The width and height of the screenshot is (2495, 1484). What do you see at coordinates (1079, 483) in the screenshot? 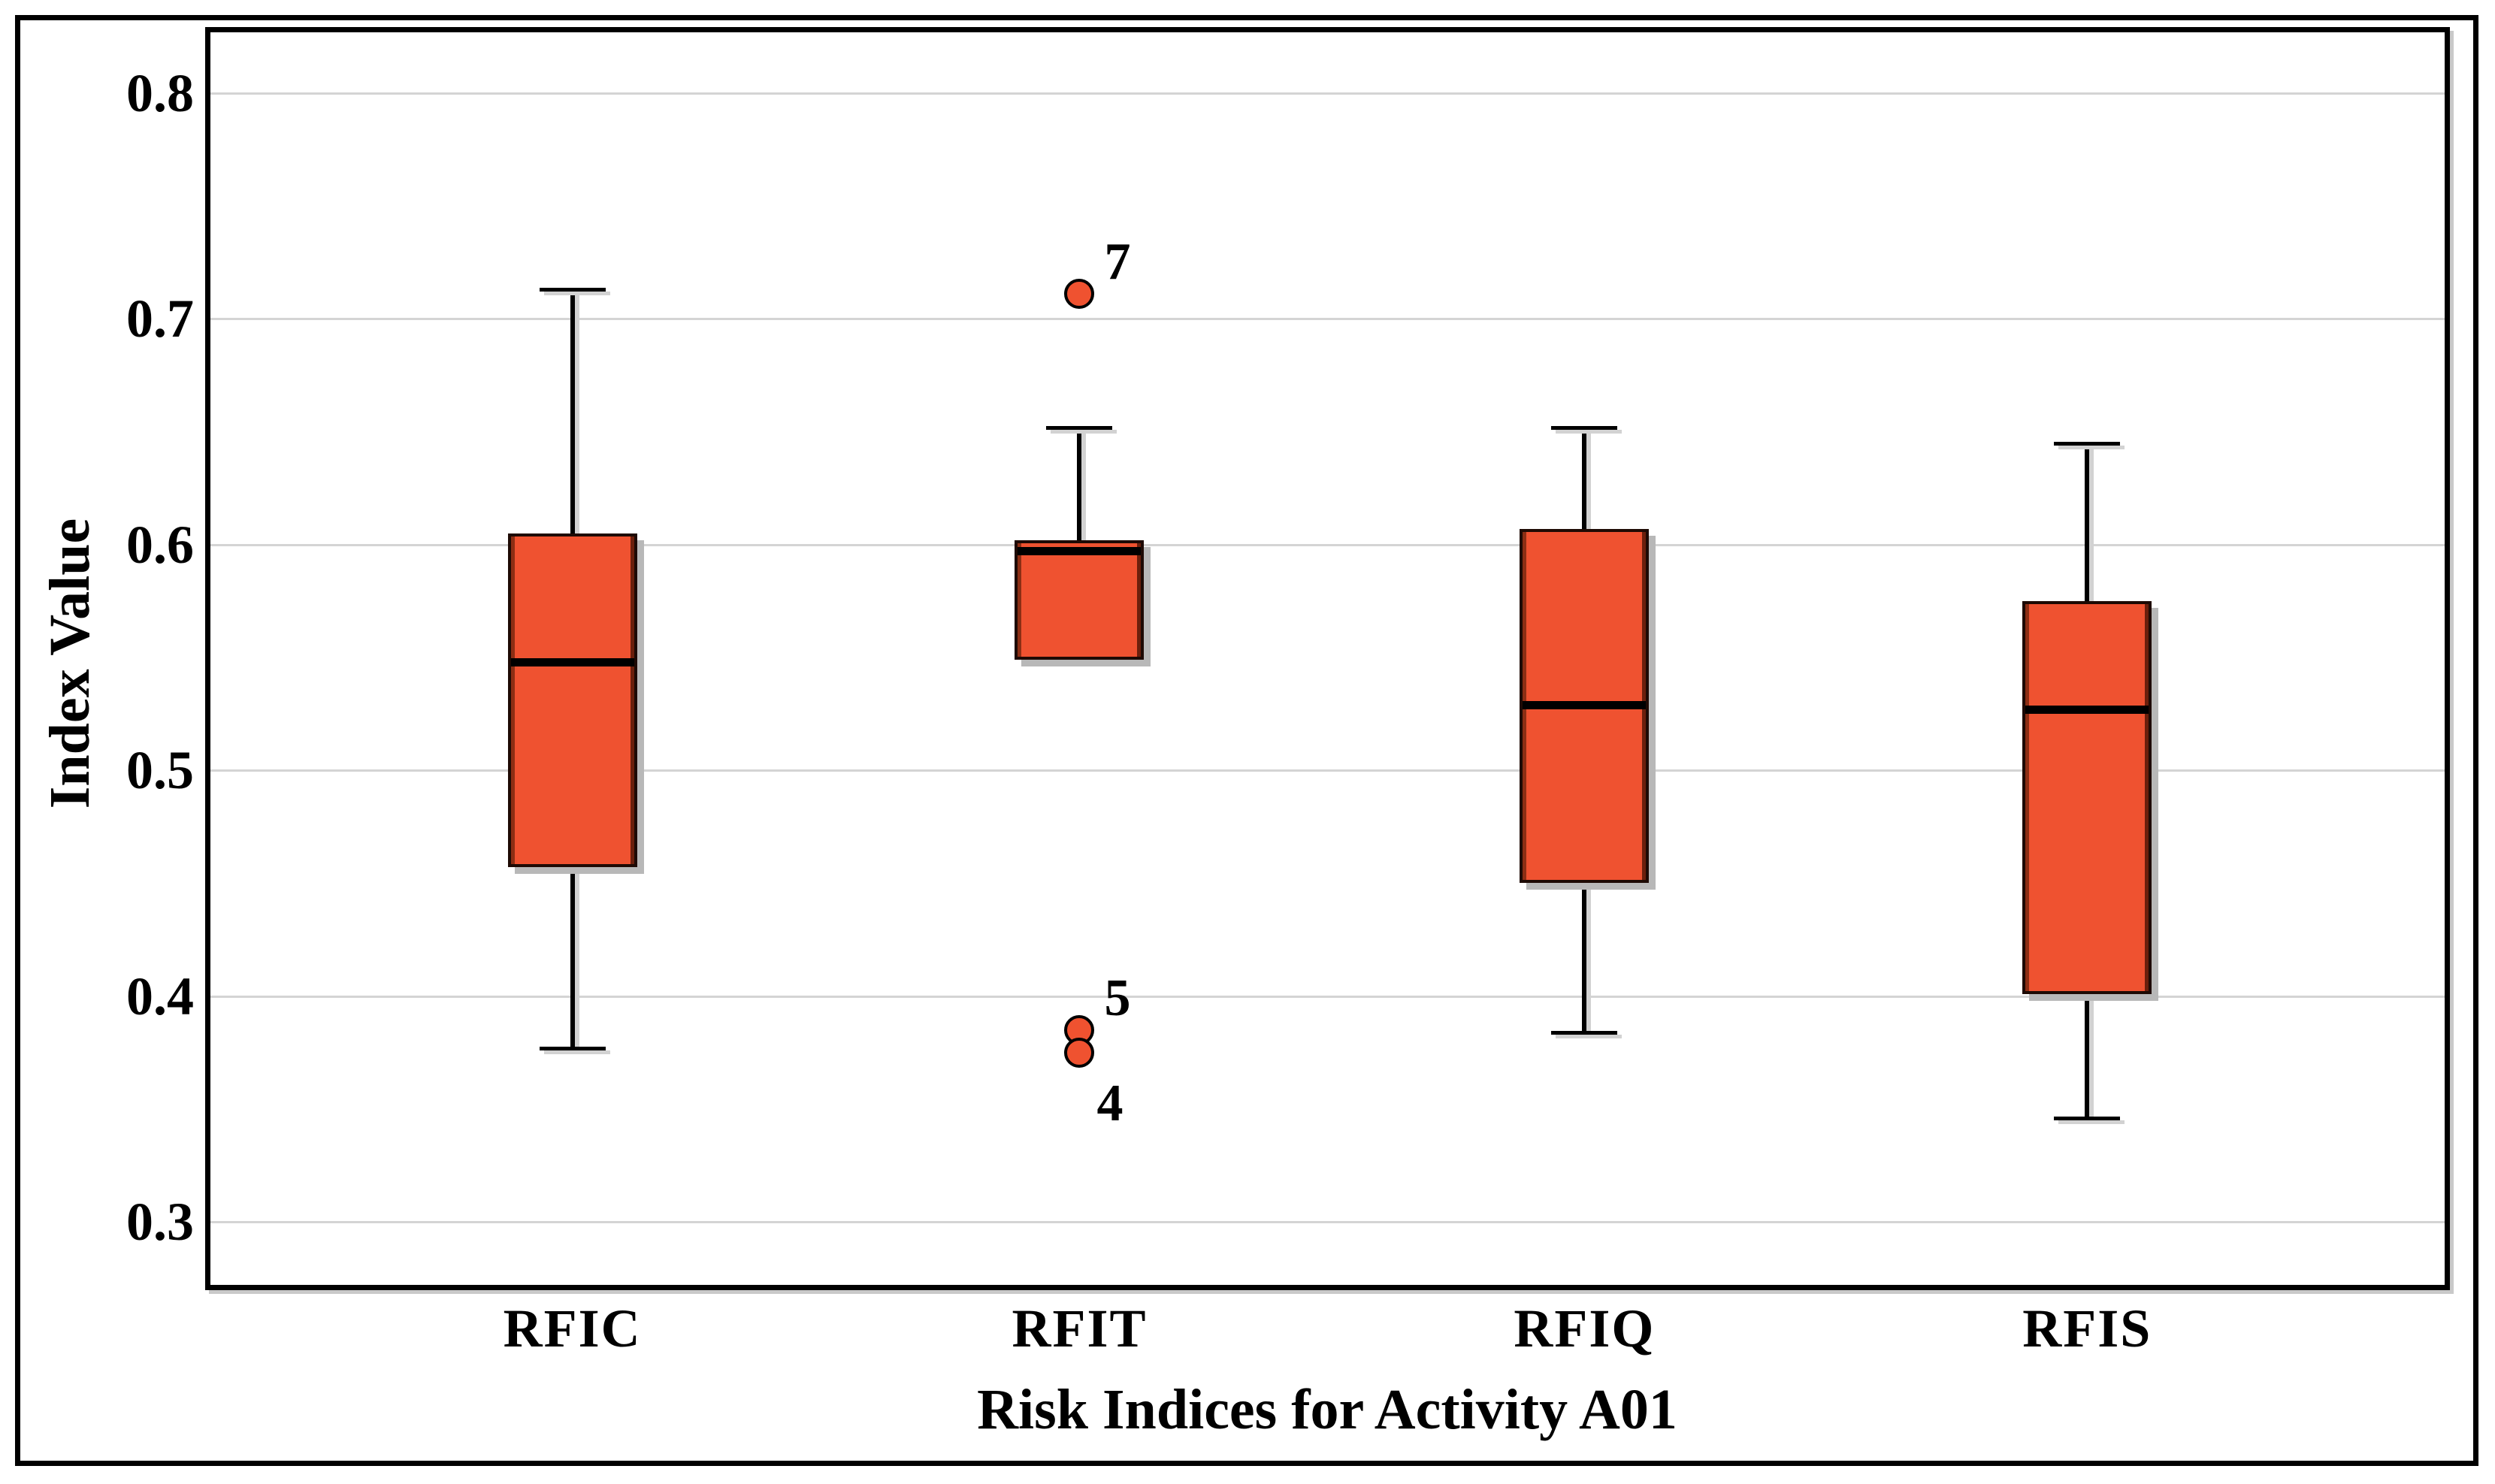
I see `whisker-upper-rfit` at bounding box center [1079, 483].